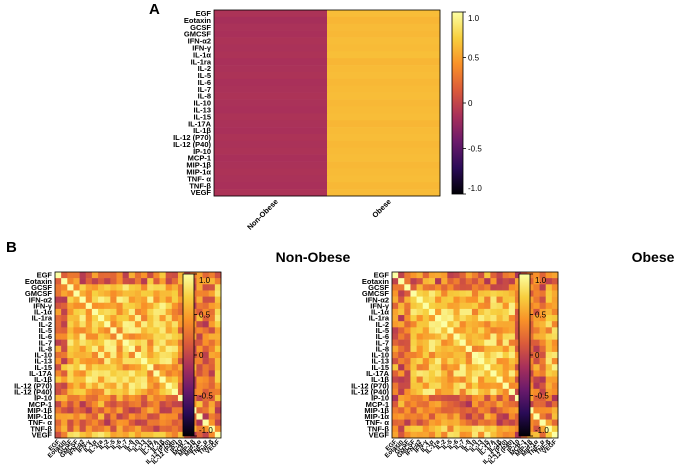  What do you see at coordinates (380, 361) in the screenshot?
I see `heatmap-obese-row-label: IL-13` at bounding box center [380, 361].